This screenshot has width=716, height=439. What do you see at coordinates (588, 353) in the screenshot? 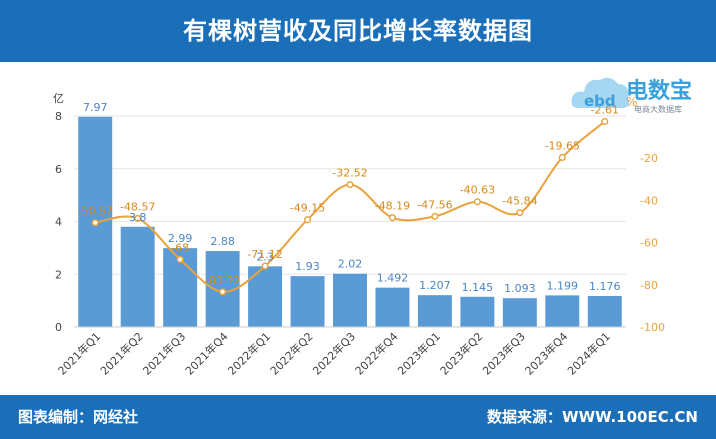
I see `x-tick-label: 2024年Q1` at bounding box center [588, 353].